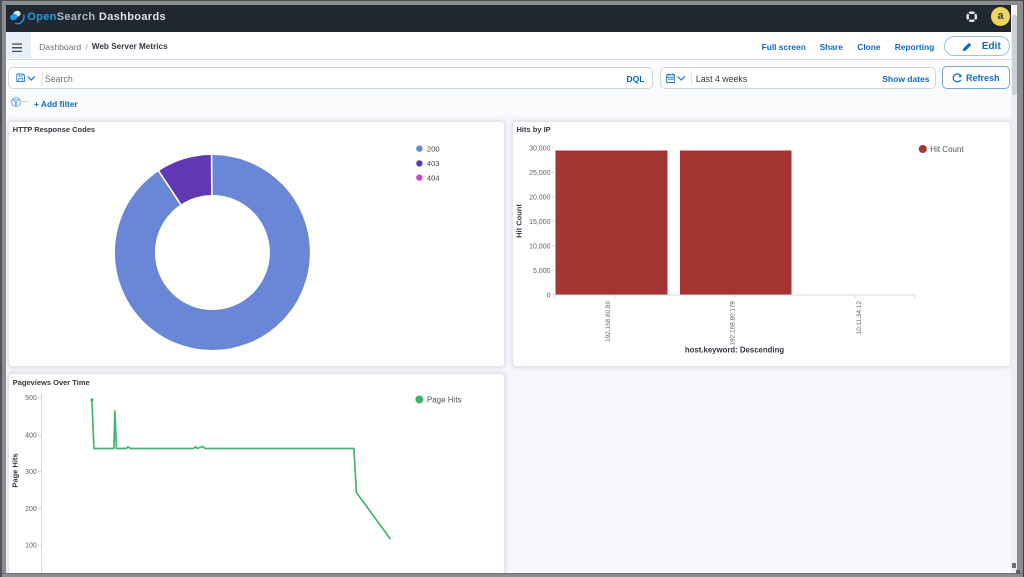  Describe the element at coordinates (549, 295) in the screenshot. I see `svg-text: 0` at that location.